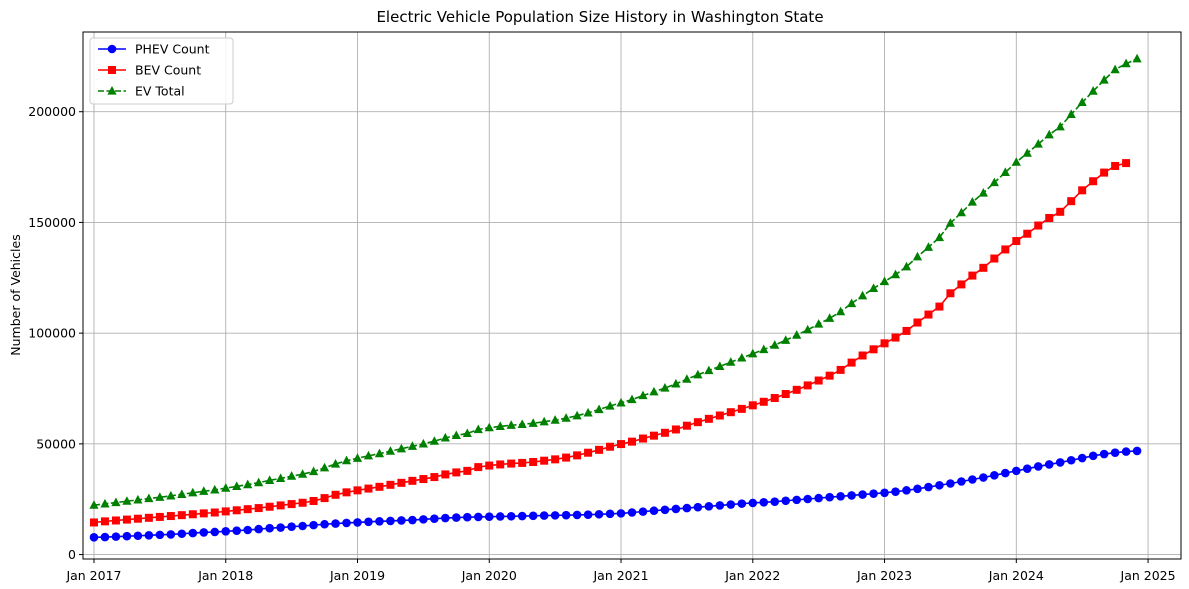  I want to click on y-tick-label: 100000, so click(52, 333).